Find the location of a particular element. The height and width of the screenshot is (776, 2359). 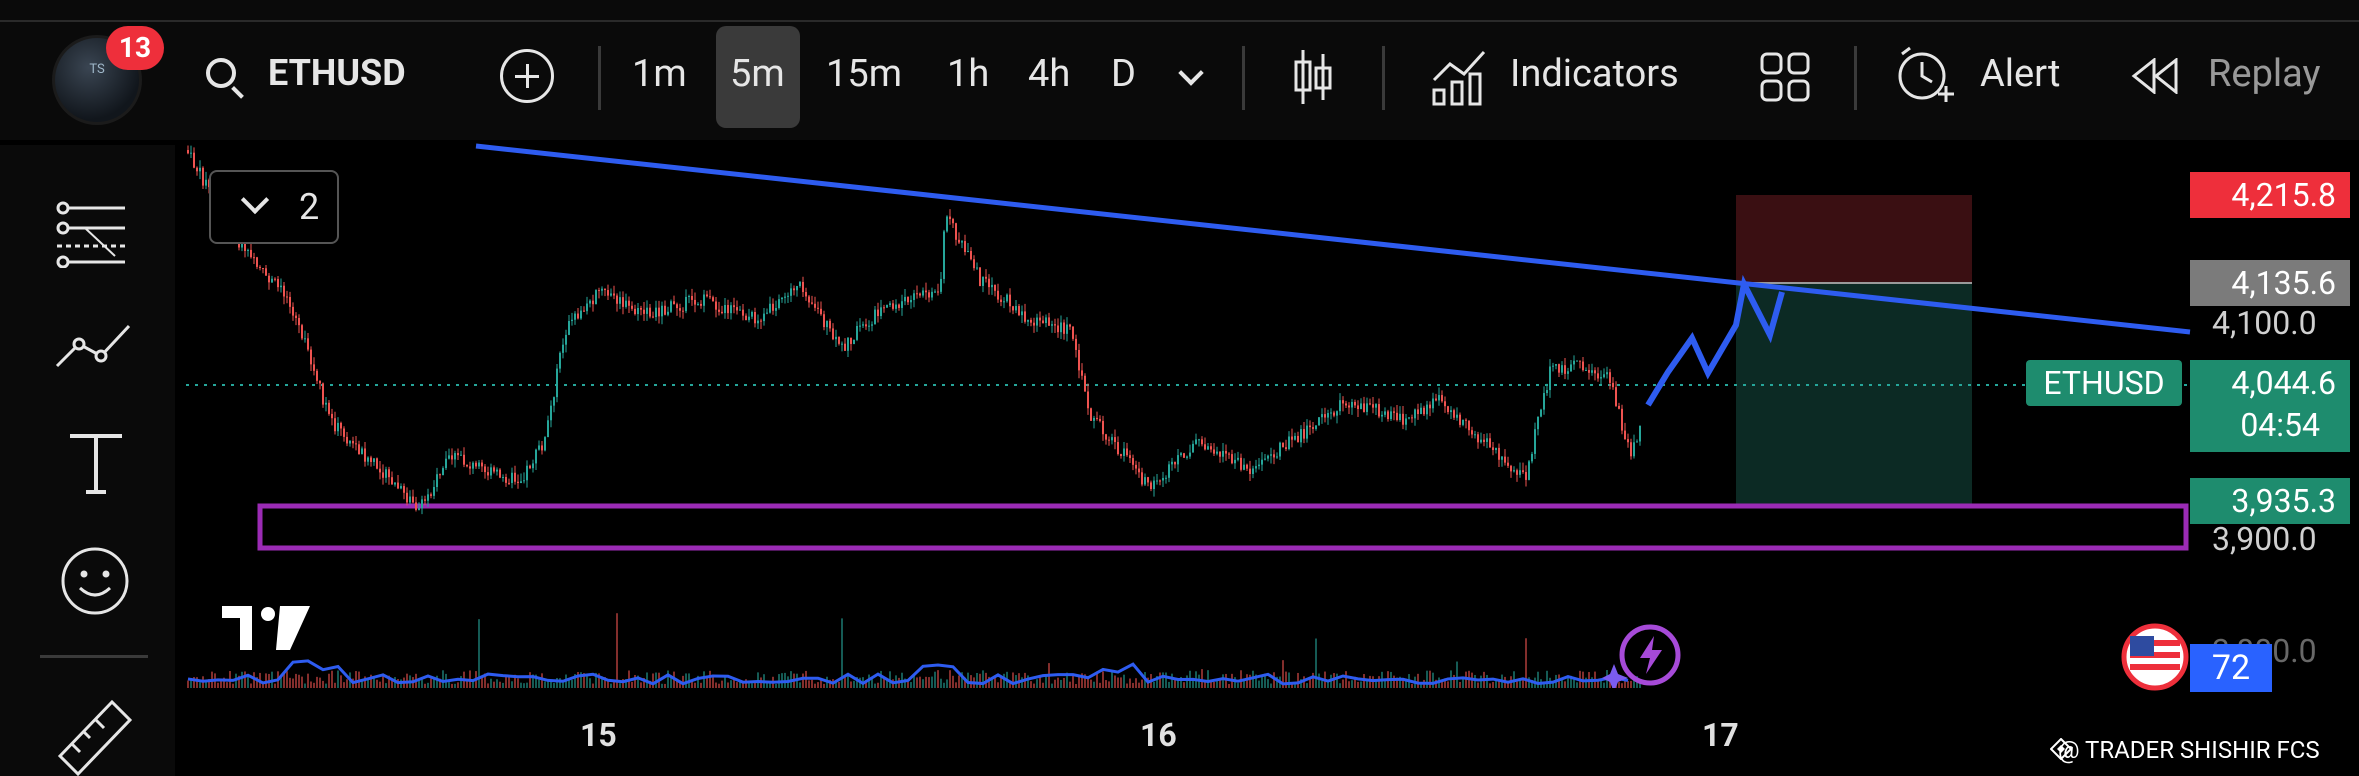

replay-button: Replay is located at coordinates (2264, 74).